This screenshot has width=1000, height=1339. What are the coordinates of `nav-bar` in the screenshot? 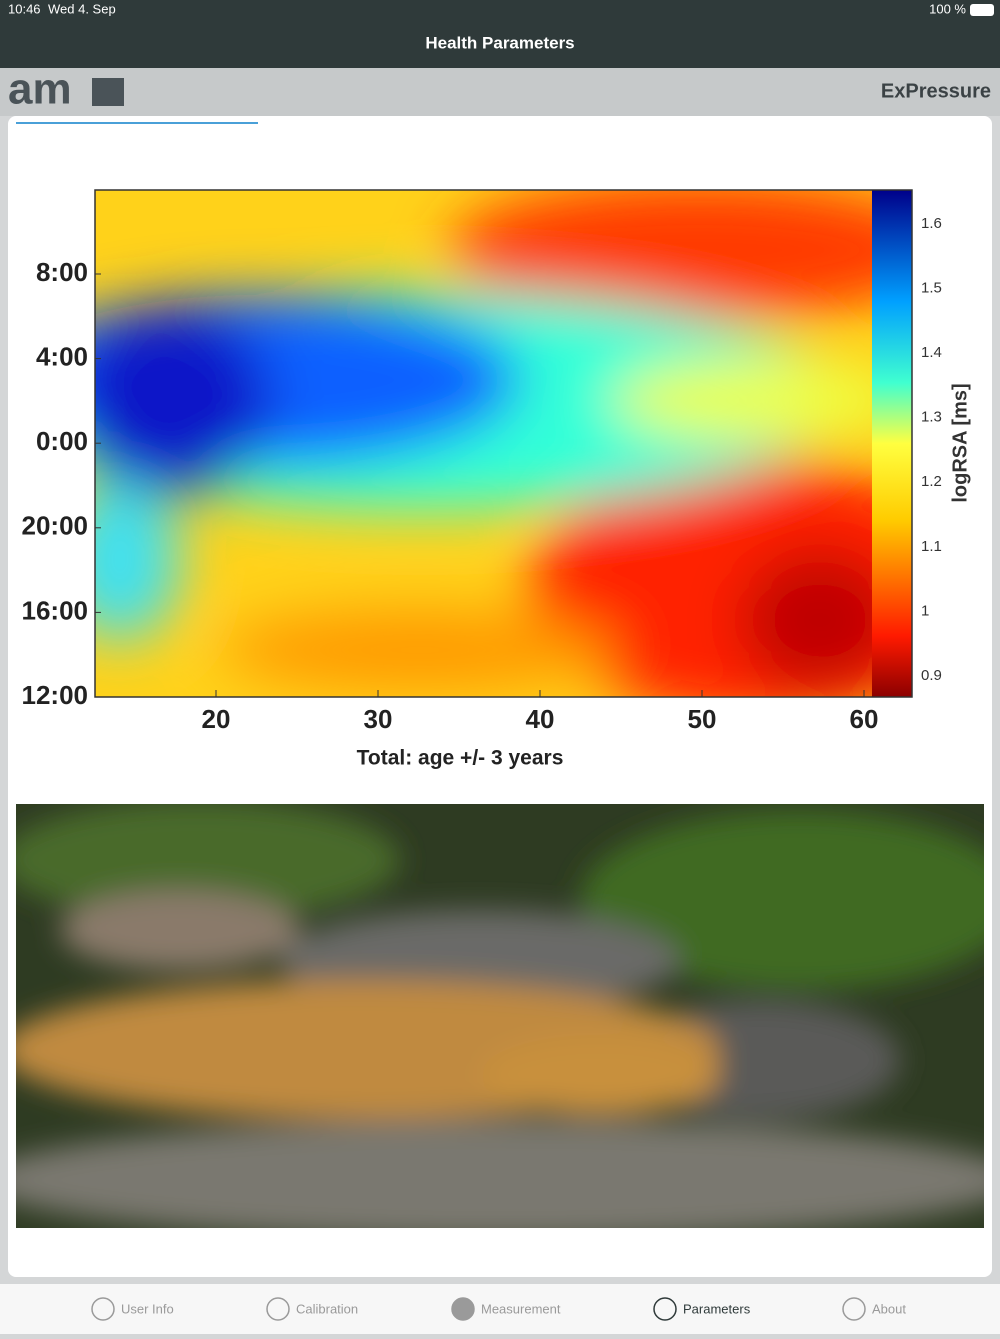 It's located at (500, 34).